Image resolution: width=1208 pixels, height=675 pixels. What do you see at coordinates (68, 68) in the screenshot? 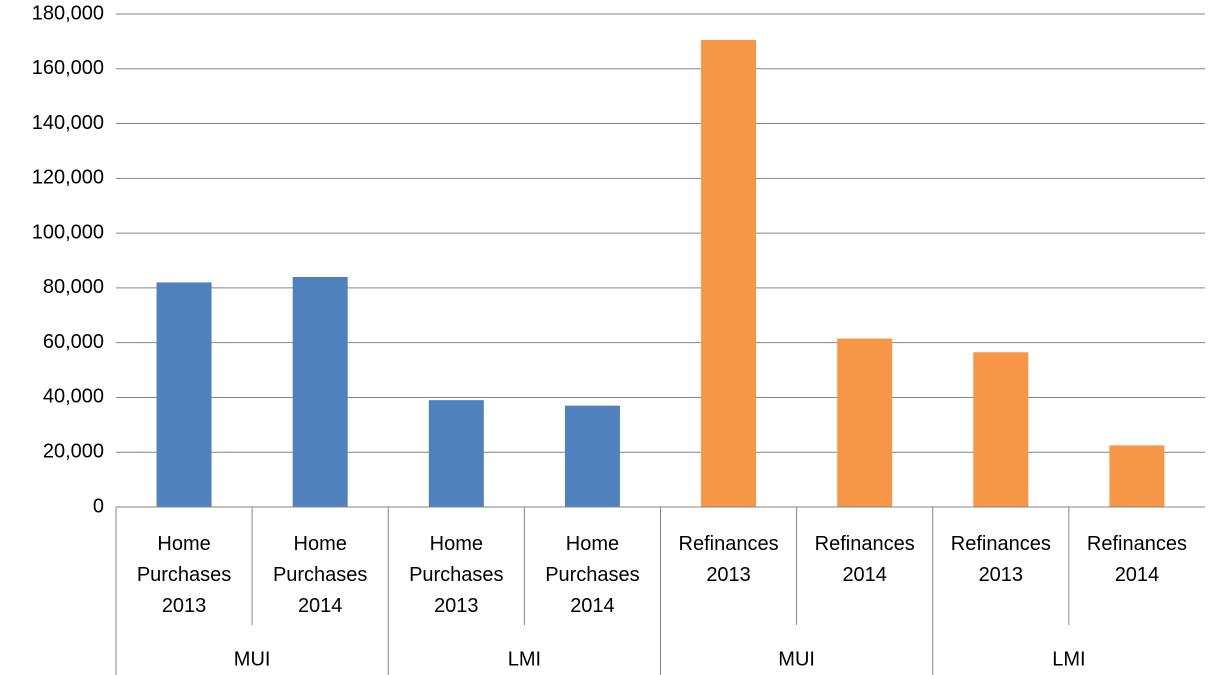
I see `y-tick-label: 160,000` at bounding box center [68, 68].